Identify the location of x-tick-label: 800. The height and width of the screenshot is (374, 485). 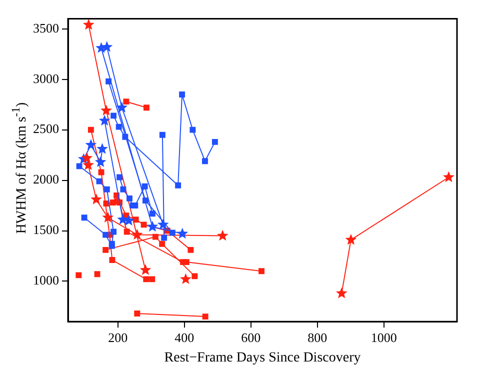
(318, 337).